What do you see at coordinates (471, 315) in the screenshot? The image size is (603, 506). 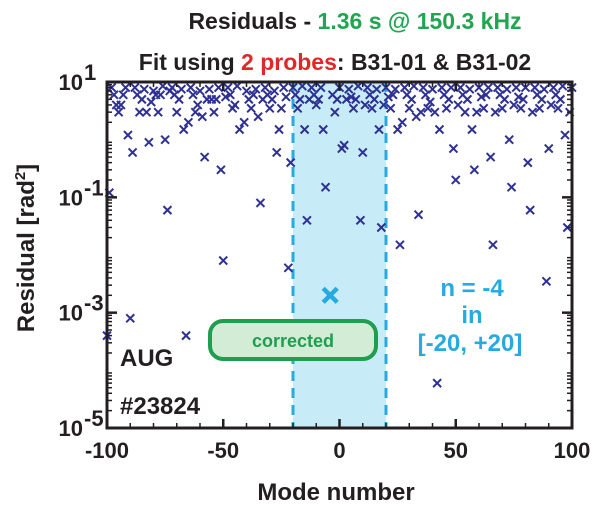 I see `mode-in-label: in` at bounding box center [471, 315].